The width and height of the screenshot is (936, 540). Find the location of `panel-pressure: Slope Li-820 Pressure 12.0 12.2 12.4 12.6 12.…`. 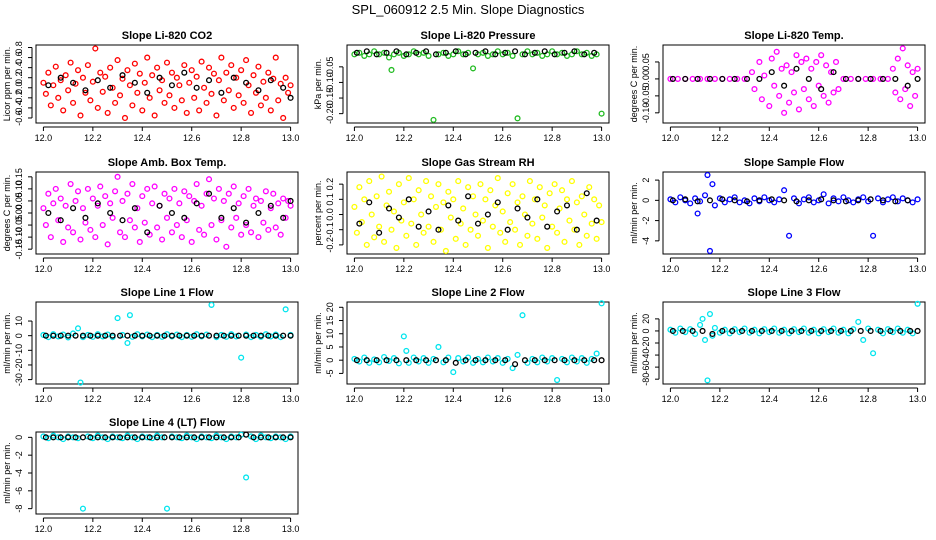

panel-pressure: Slope Li-820 Pressure 12.0 12.2 12.4 12.6 12.… is located at coordinates (461, 86).